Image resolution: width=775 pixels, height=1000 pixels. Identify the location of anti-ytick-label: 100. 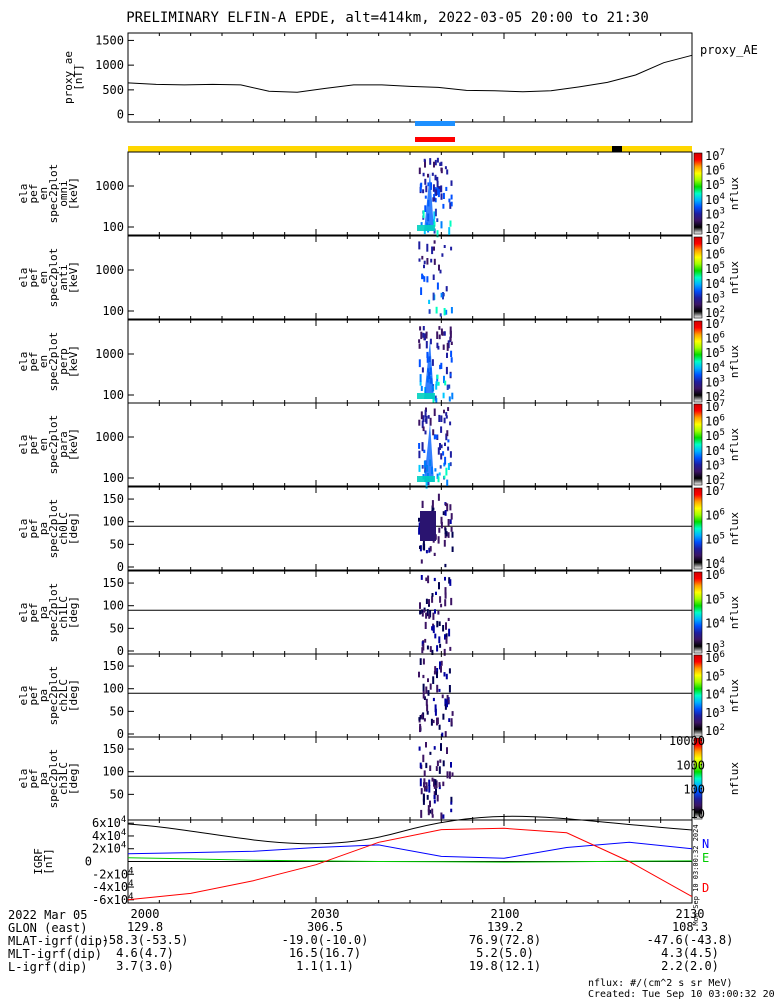
(113, 311).